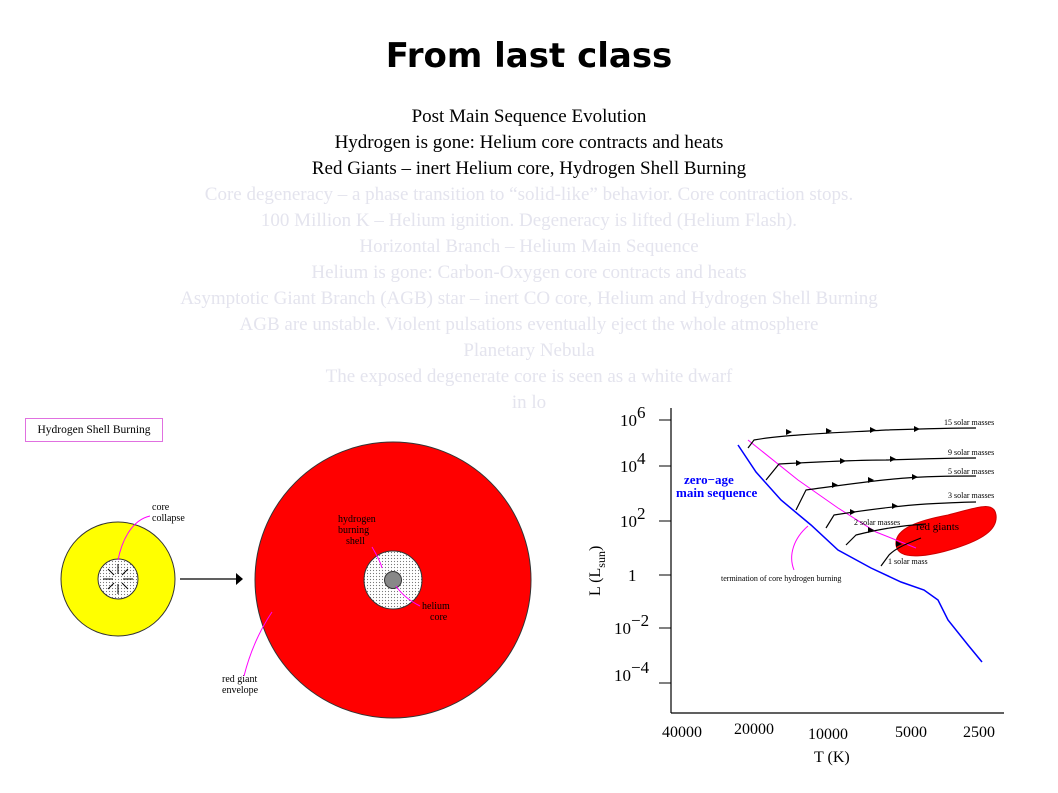  I want to click on helium-core, so click(393, 580).